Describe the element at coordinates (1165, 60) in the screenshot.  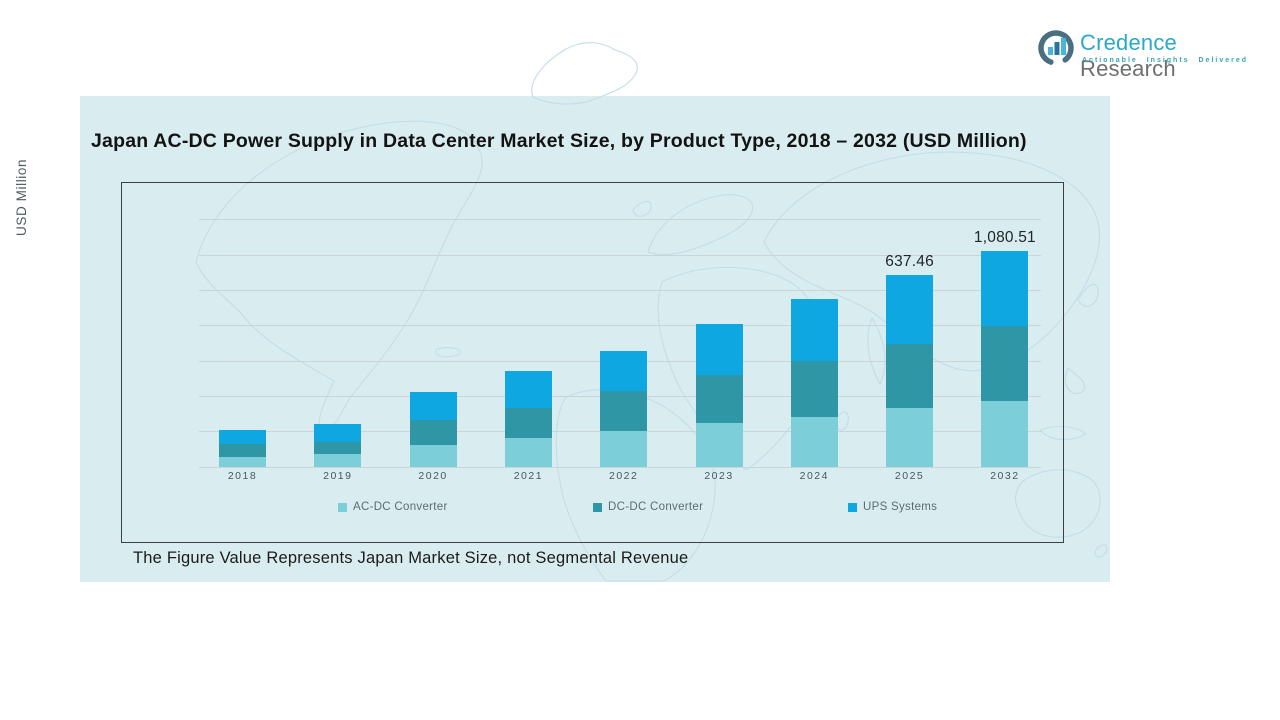
I see `logo-tagline: Actionable Insights Delivered` at that location.